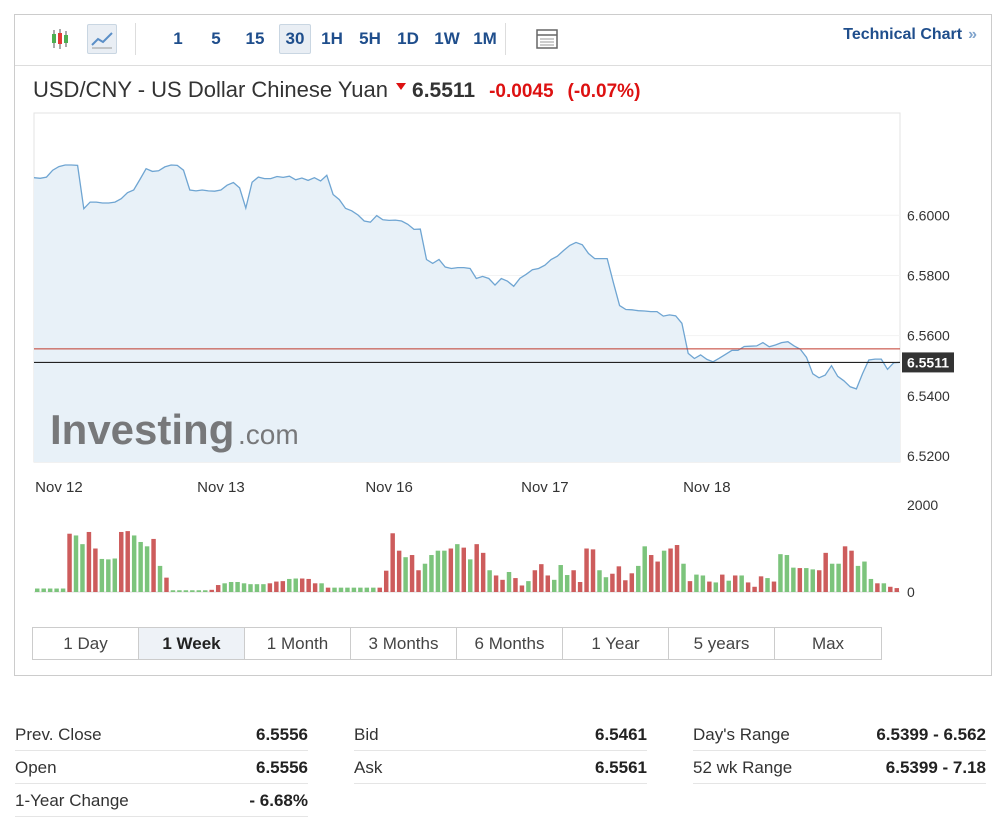  I want to click on interval-button-5H: 5H, so click(370, 38).